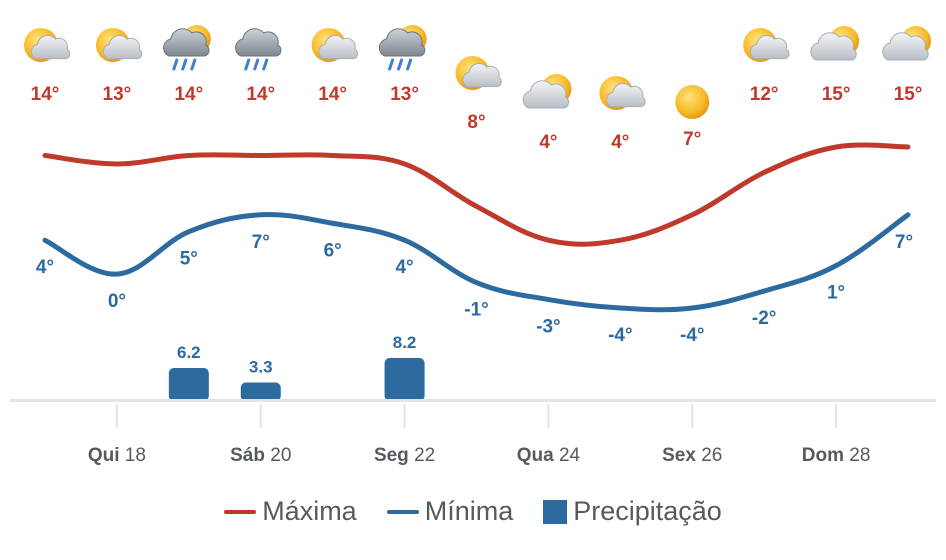 The height and width of the screenshot is (560, 946). Describe the element at coordinates (260, 455) in the screenshot. I see `x-tick-label: Sáb 20` at that location.